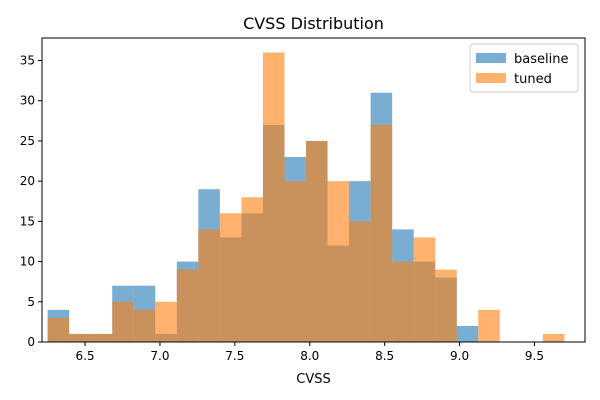  Describe the element at coordinates (27, 101) in the screenshot. I see `y-tick-label: 30` at that location.